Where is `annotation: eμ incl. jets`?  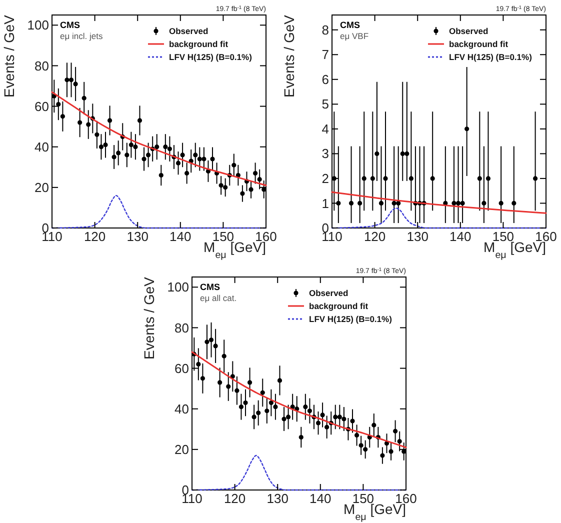 annotation: eμ incl. jets is located at coordinates (81, 36).